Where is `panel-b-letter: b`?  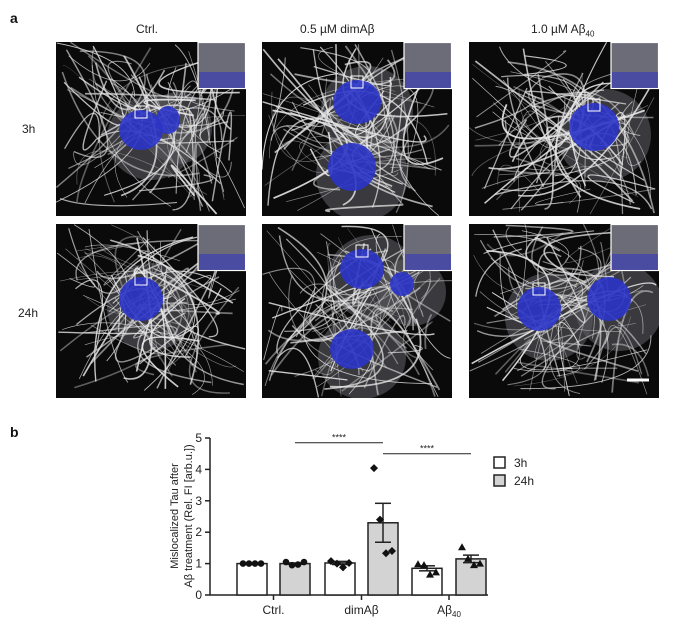 panel-b-letter: b is located at coordinates (14, 432).